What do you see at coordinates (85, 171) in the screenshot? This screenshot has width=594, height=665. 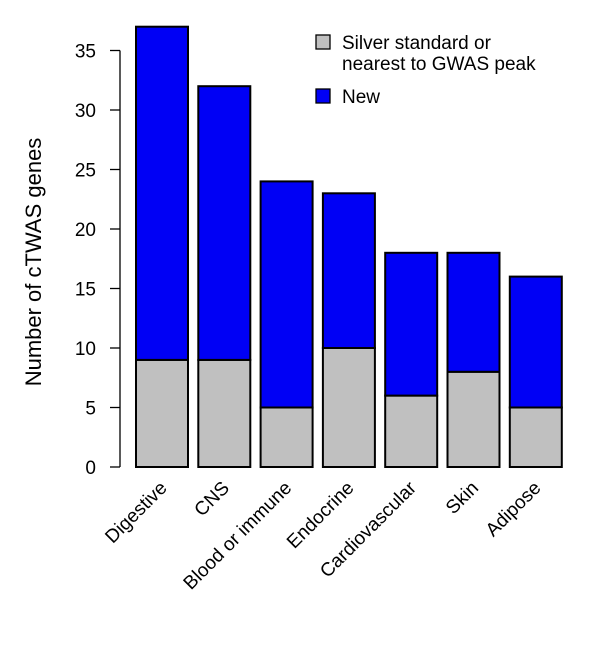 I see `y-tick-label: 25` at bounding box center [85, 171].